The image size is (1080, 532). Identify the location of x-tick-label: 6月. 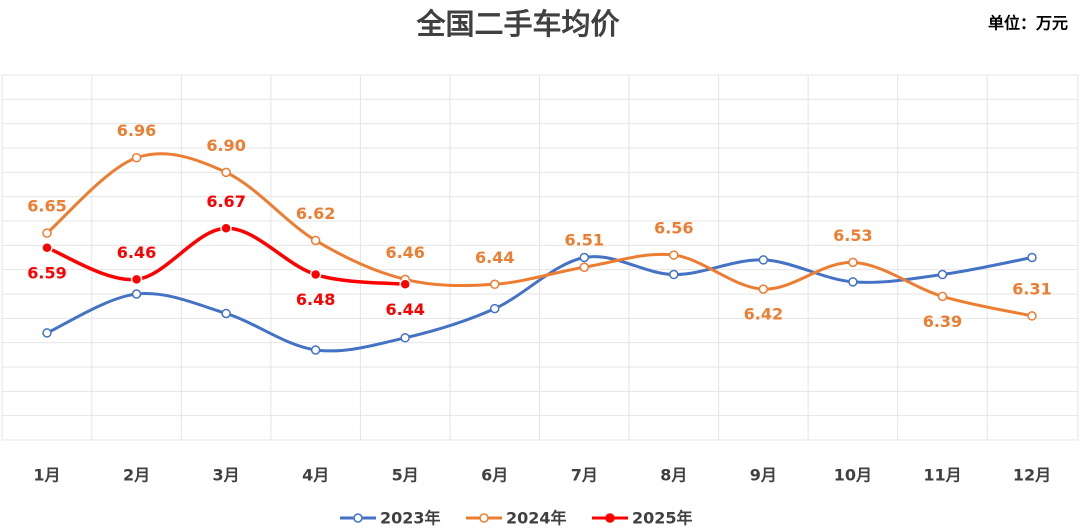
(494, 475).